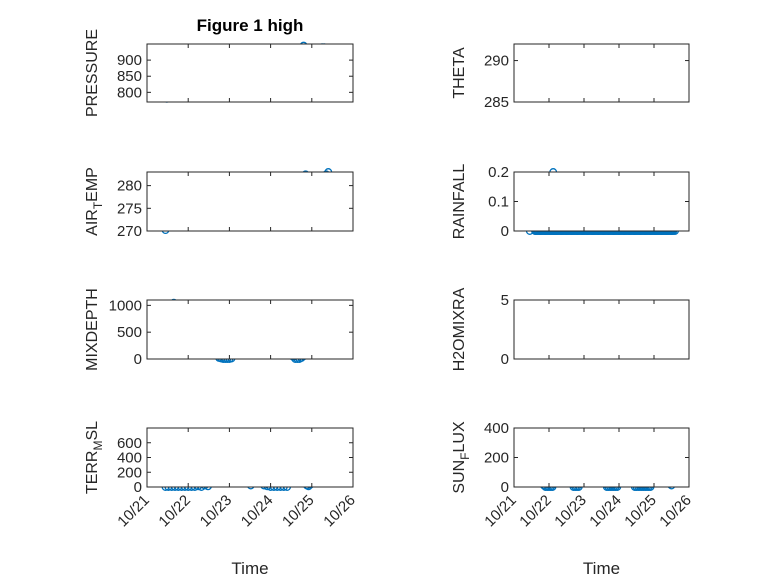 The height and width of the screenshot is (583, 778). I want to click on y-tick-label: 500, so click(129, 332).